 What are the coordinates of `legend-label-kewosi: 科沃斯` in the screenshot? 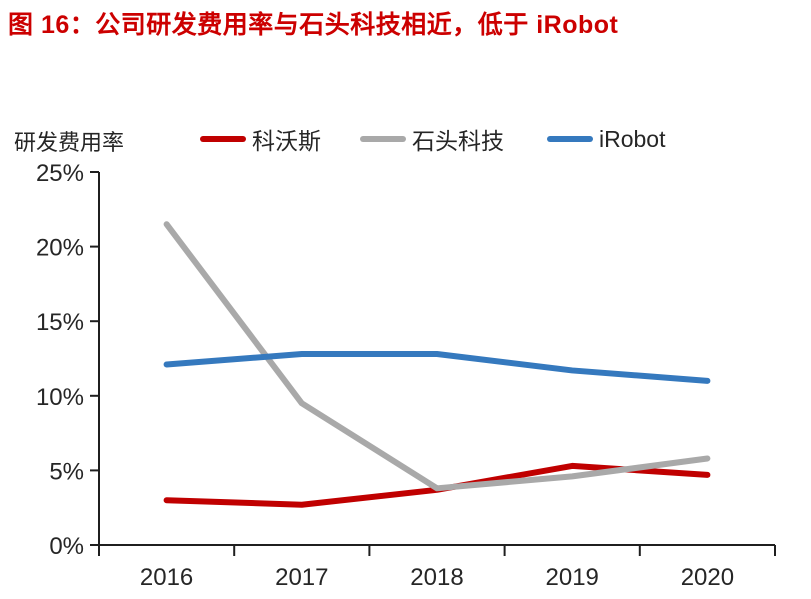 It's located at (286, 141).